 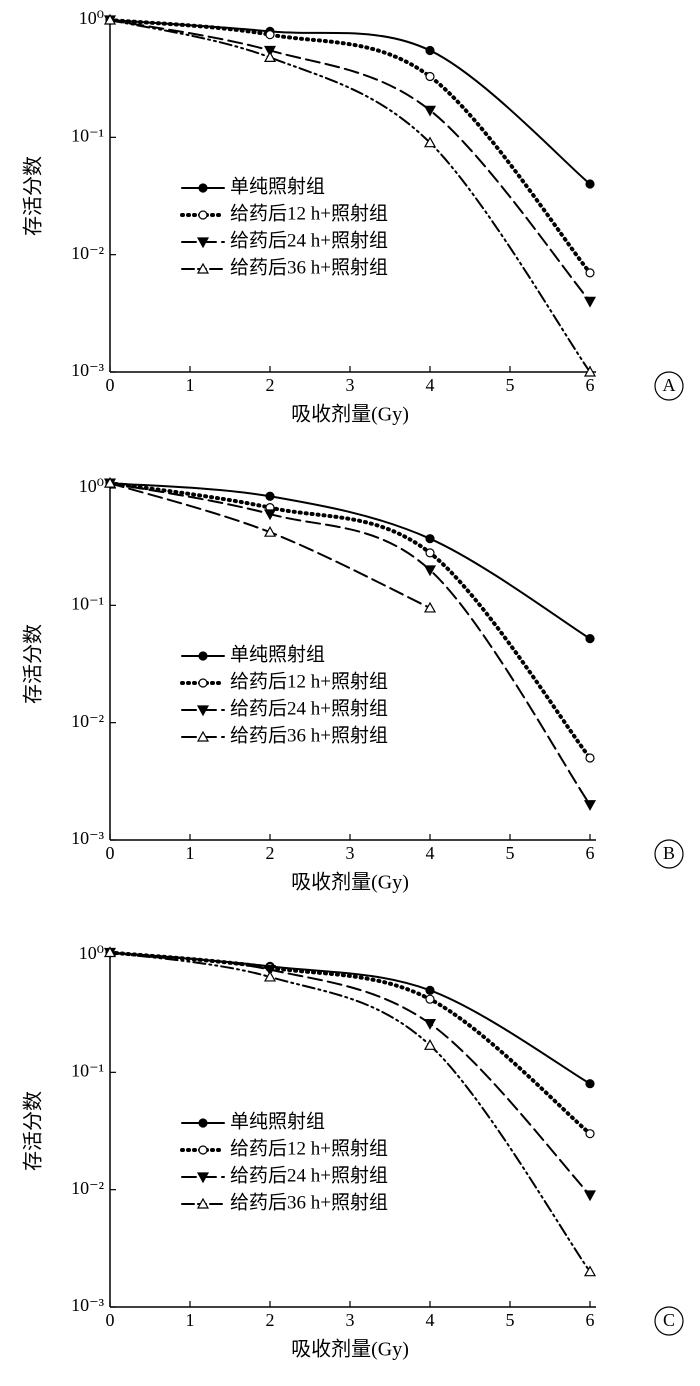 What do you see at coordinates (669, 385) in the screenshot?
I see `panel-label: A` at bounding box center [669, 385].